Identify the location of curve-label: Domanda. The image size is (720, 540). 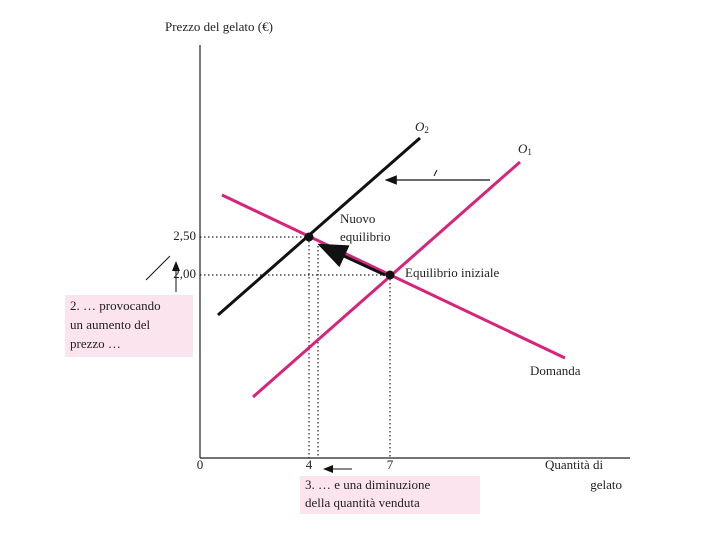
(555, 370).